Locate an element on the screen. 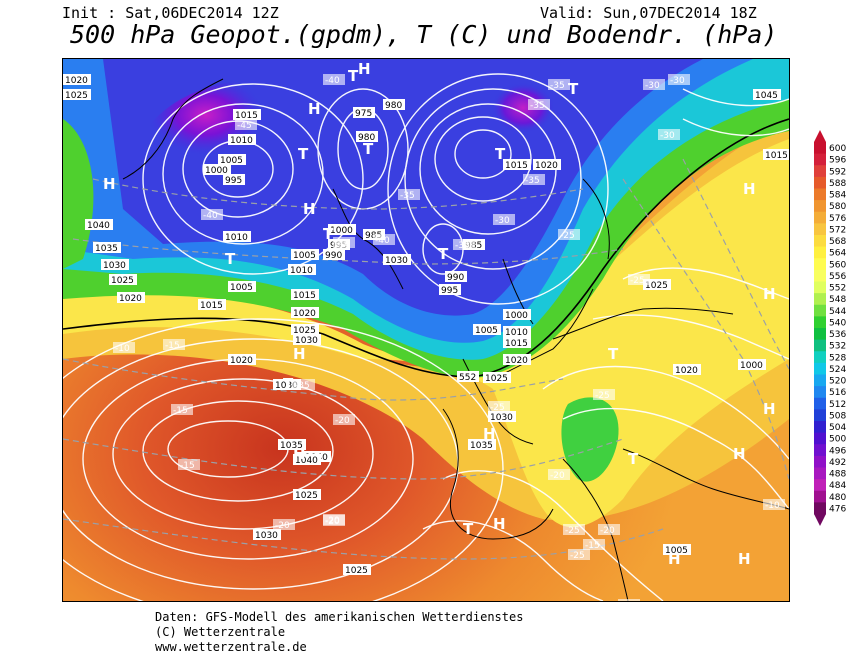  valid-time: Valid: Sun,07DEC2014 18Z is located at coordinates (648, 13).